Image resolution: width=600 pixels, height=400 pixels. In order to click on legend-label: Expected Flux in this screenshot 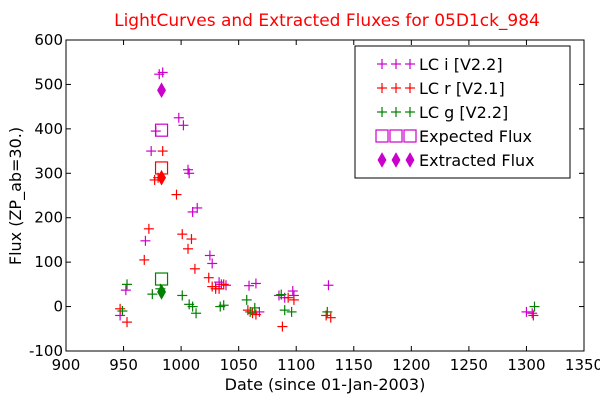, I will do `click(475, 136)`.